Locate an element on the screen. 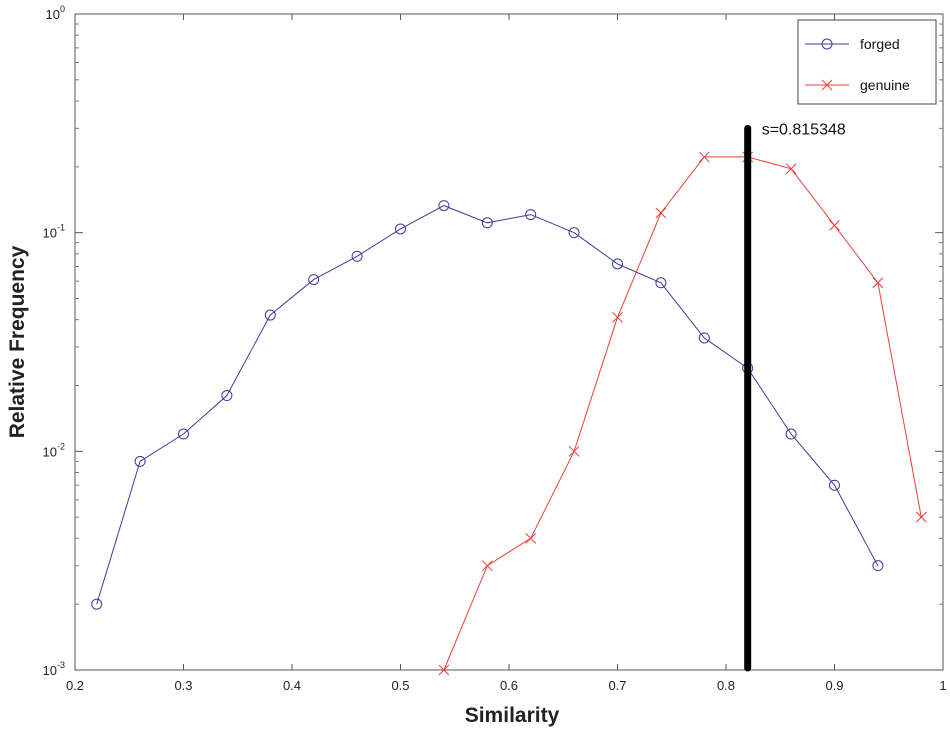 The height and width of the screenshot is (729, 950). x-tick-label: 0.3 is located at coordinates (183, 685).